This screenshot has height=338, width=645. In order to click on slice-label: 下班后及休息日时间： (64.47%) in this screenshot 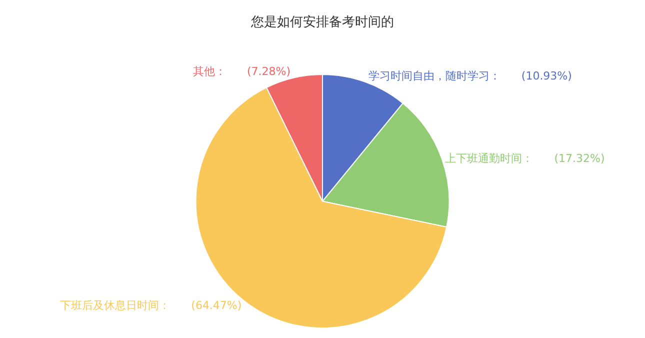, I will do `click(151, 305)`.